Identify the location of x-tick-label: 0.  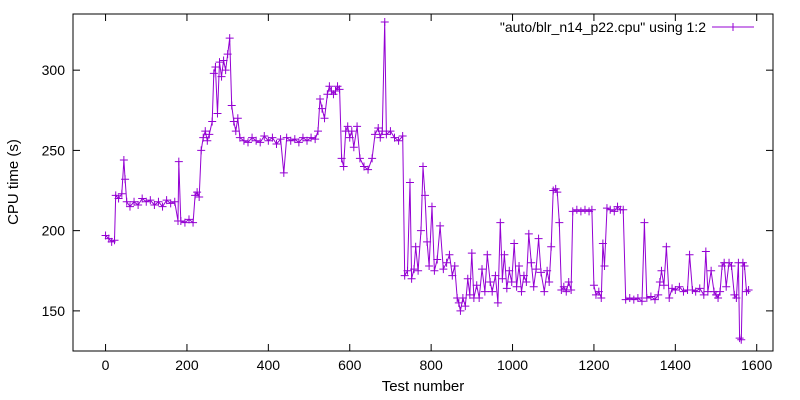
(106, 365).